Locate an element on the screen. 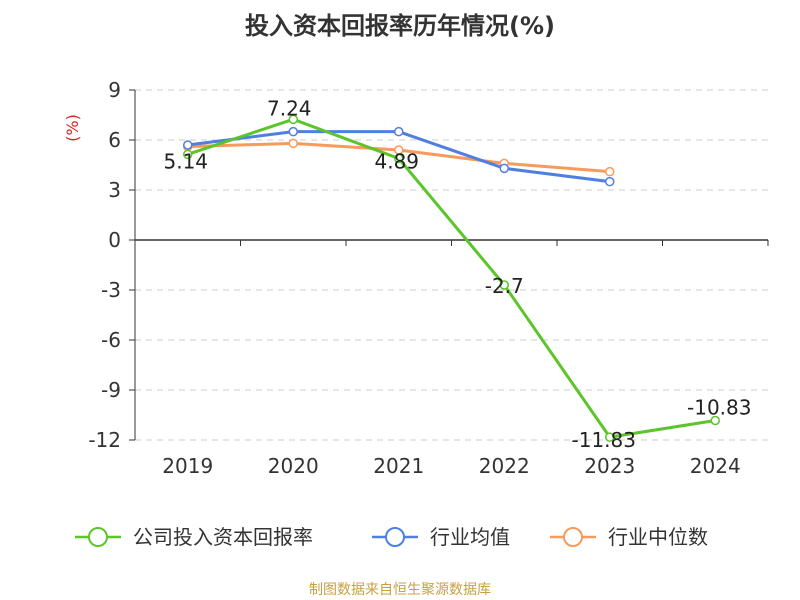  data-label: -11.83 is located at coordinates (604, 440).